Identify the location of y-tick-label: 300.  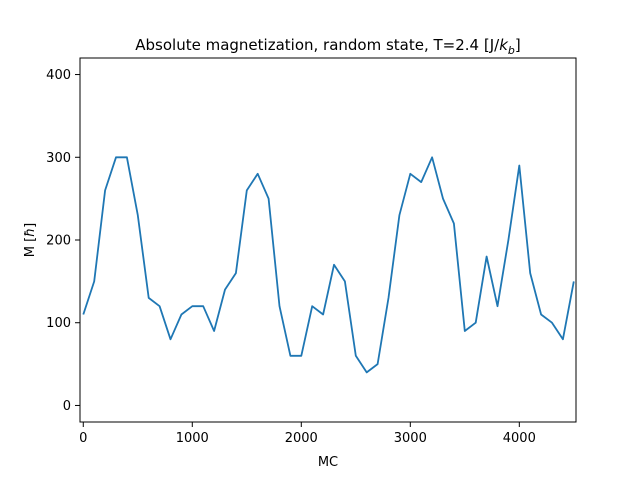
(58, 158).